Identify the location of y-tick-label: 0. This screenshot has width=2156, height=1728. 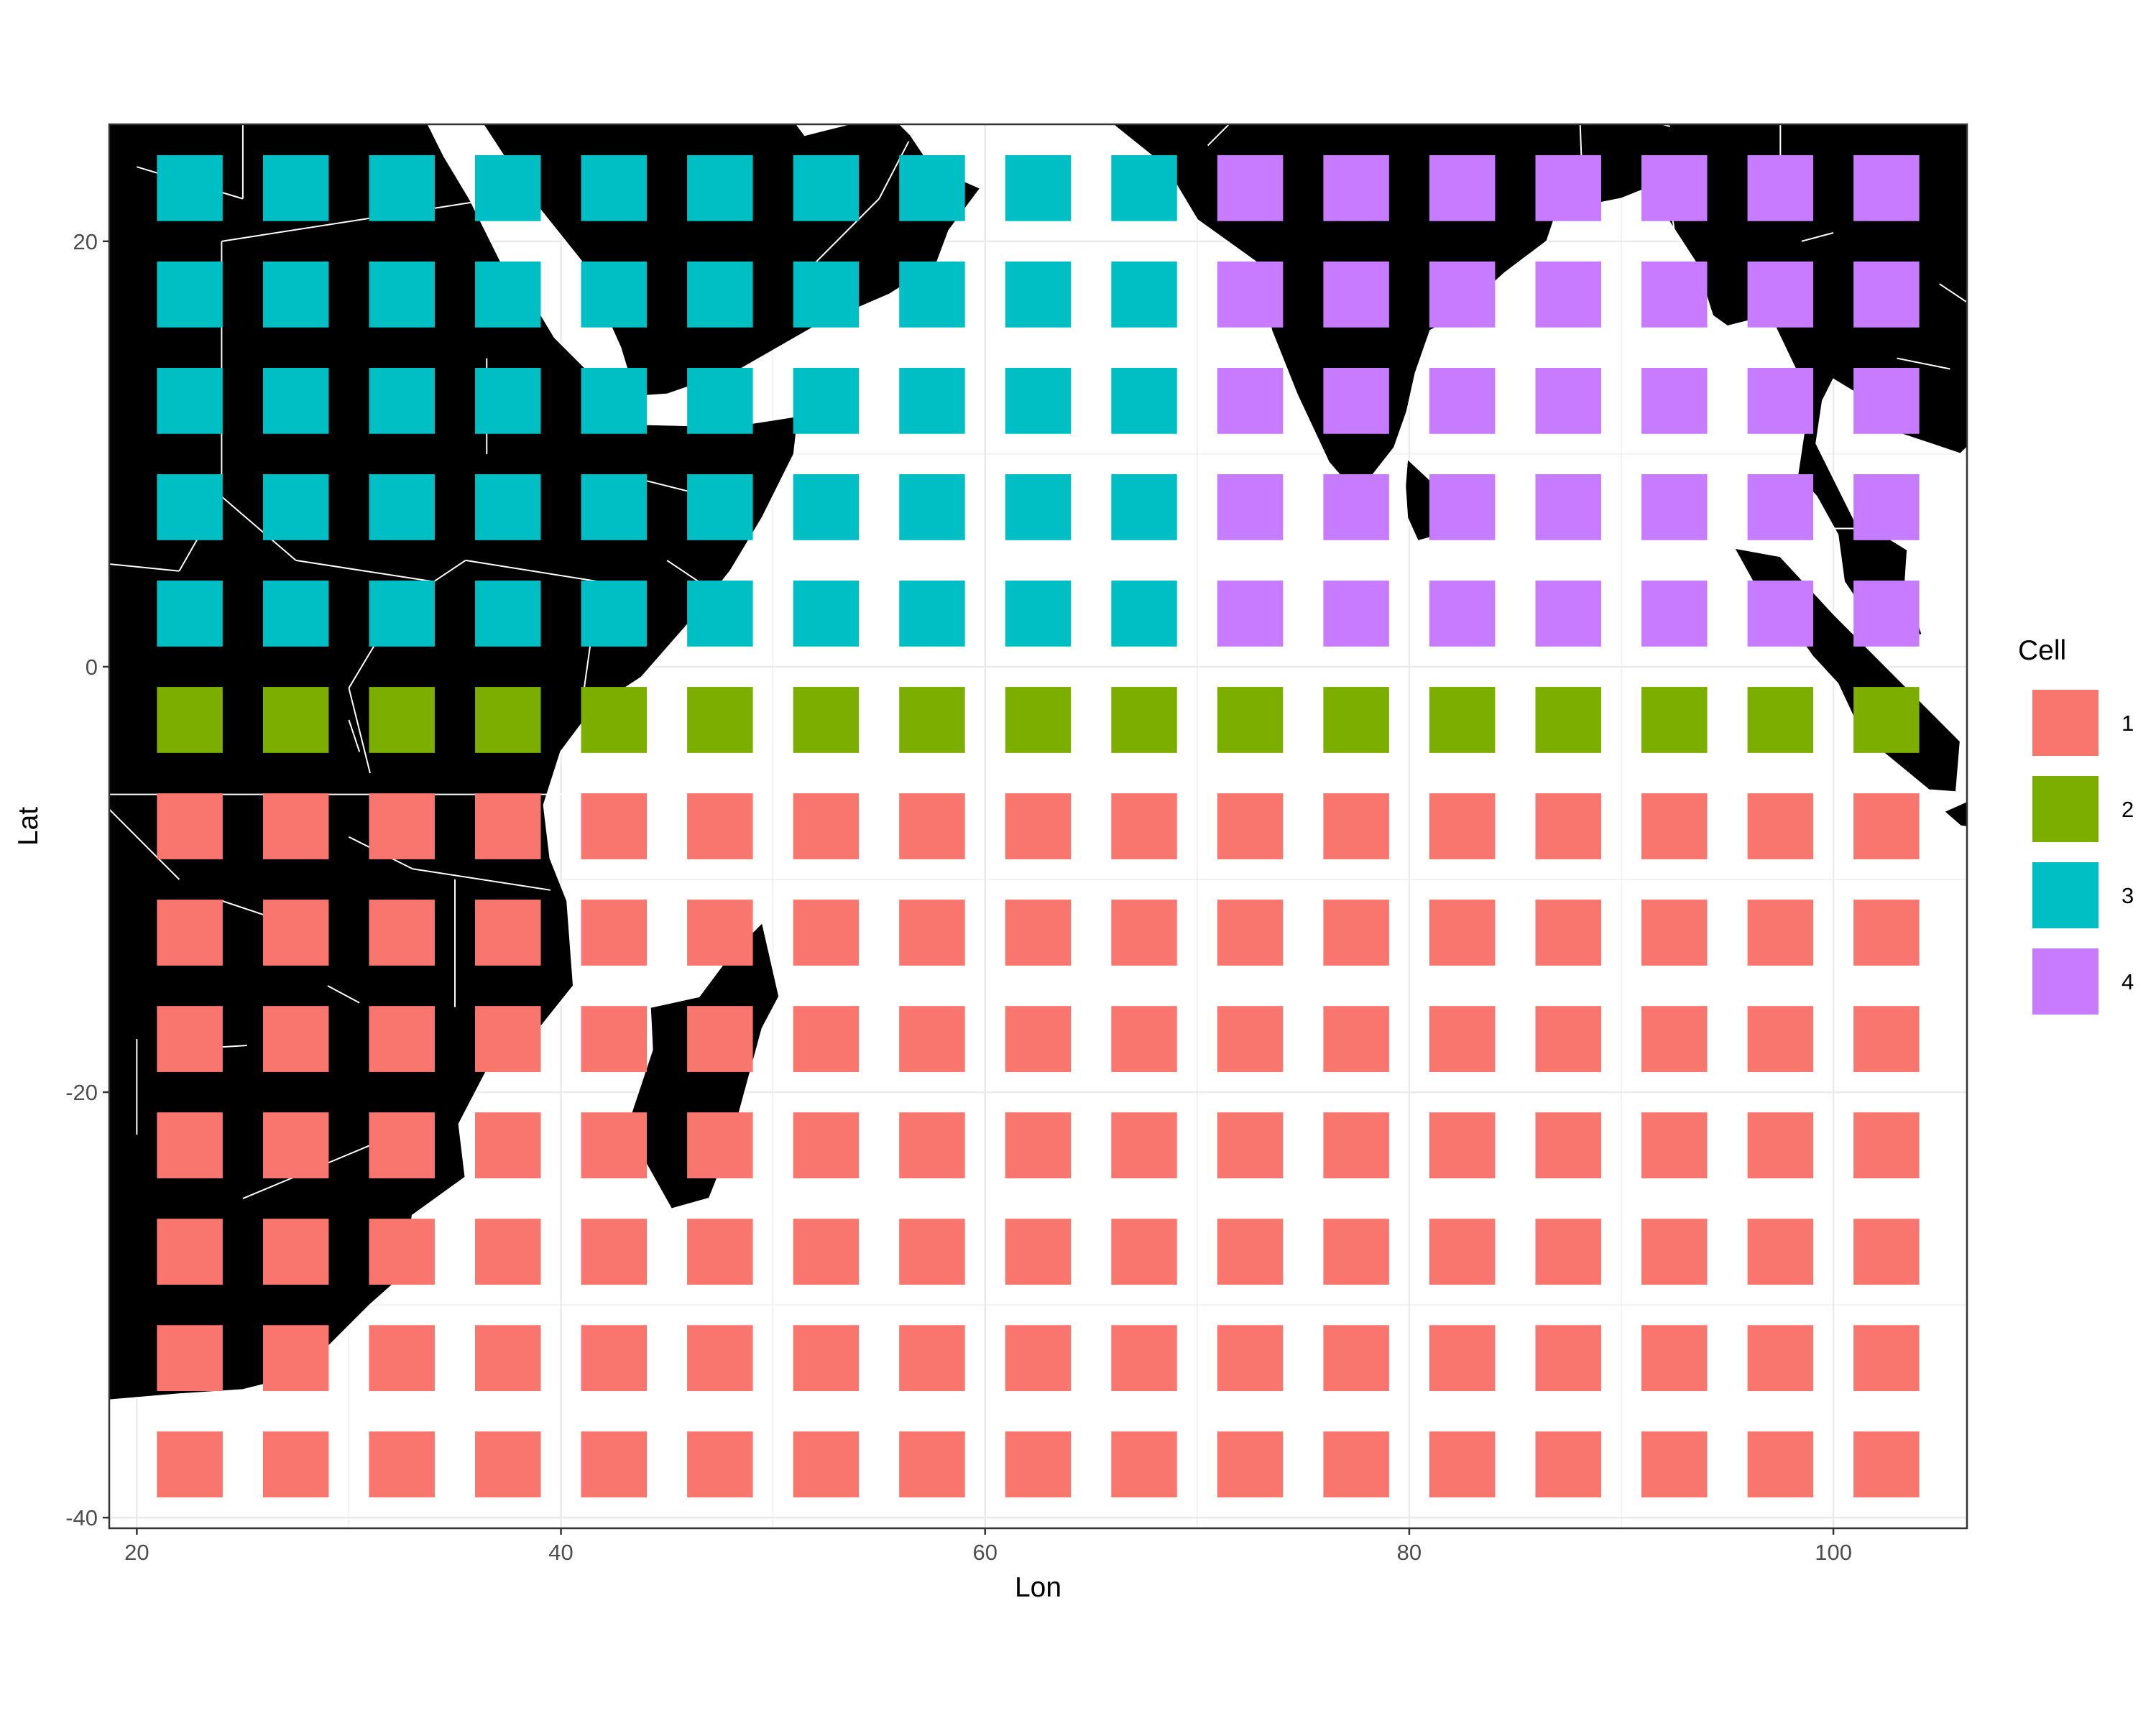
(92, 667).